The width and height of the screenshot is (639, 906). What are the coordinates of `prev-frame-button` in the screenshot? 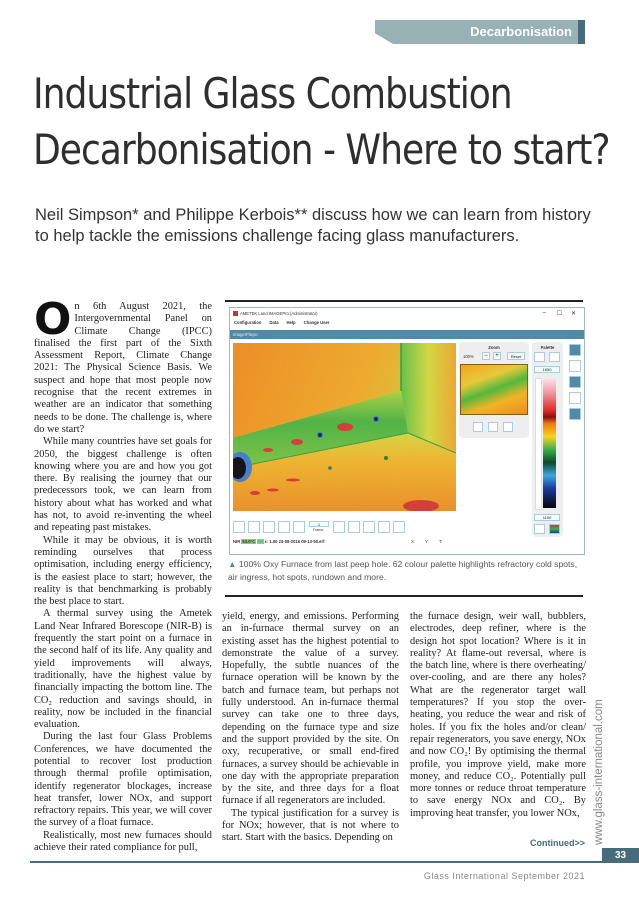 It's located at (299, 527).